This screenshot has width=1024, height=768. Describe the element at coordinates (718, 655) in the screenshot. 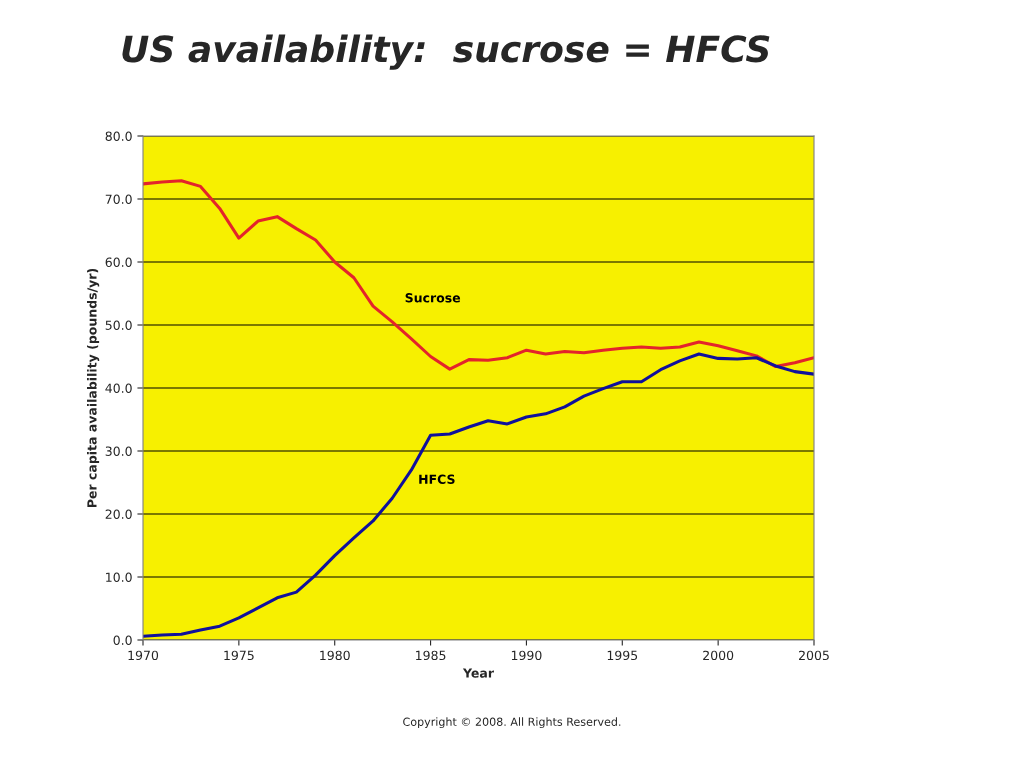

I see `x-tick-label: 2000` at that location.